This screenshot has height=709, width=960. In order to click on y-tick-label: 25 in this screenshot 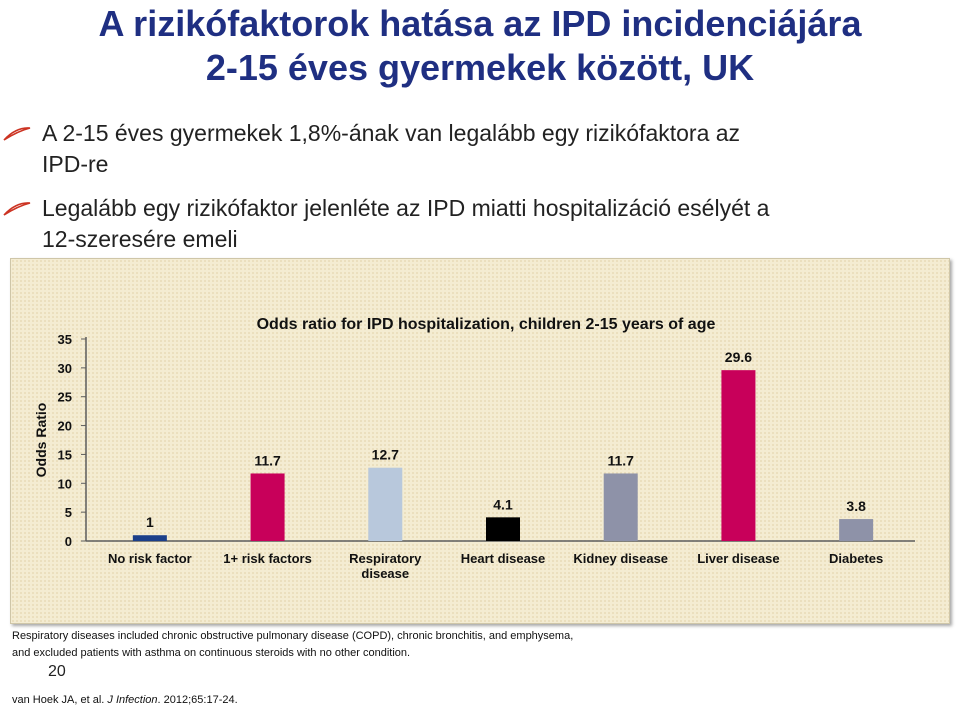, I will do `click(65, 397)`.